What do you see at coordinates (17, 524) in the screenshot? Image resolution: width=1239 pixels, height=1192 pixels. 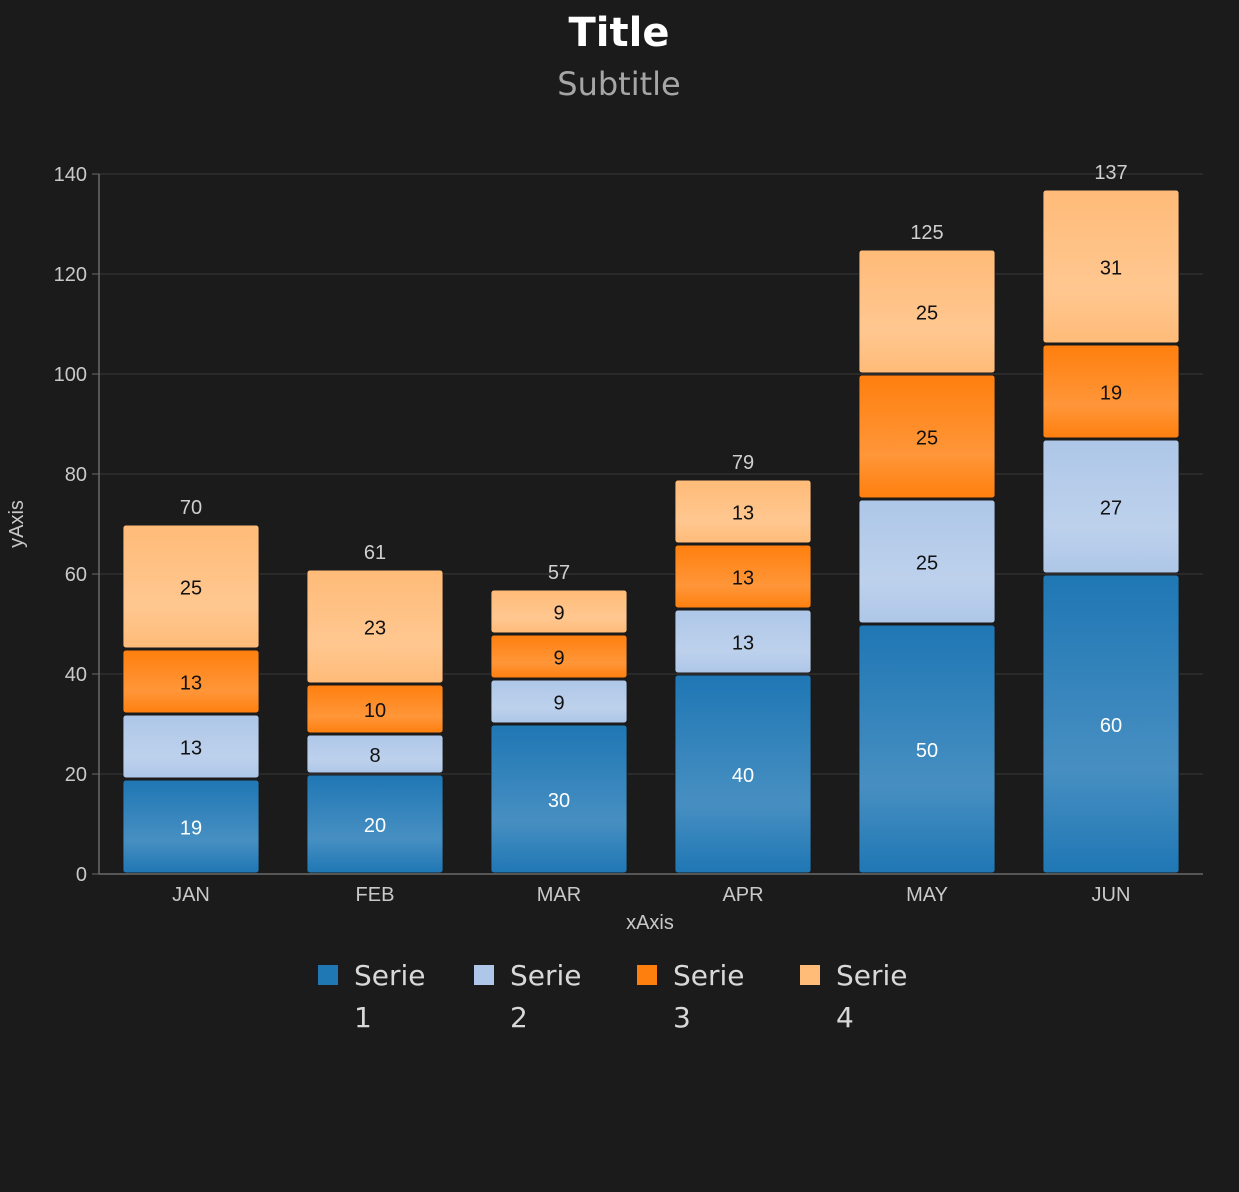 I see `y-axis-label: yAxis` at bounding box center [17, 524].